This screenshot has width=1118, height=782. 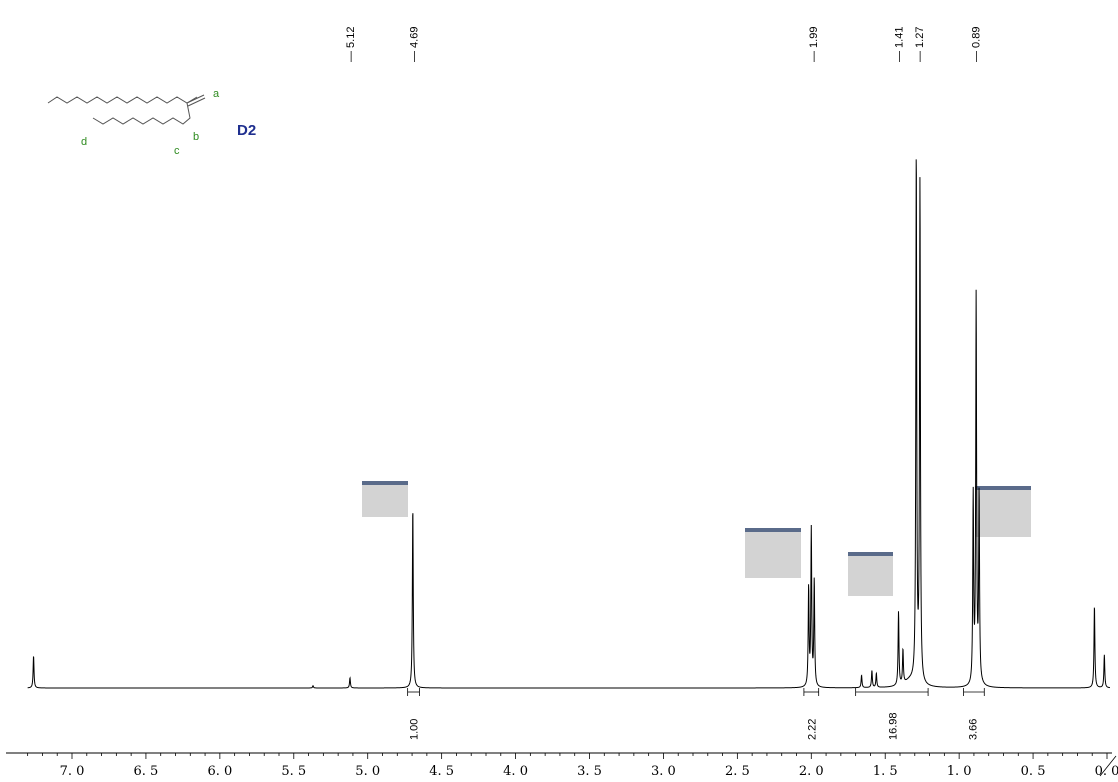 I want to click on axis-break-mark, so click(x=1108, y=766).